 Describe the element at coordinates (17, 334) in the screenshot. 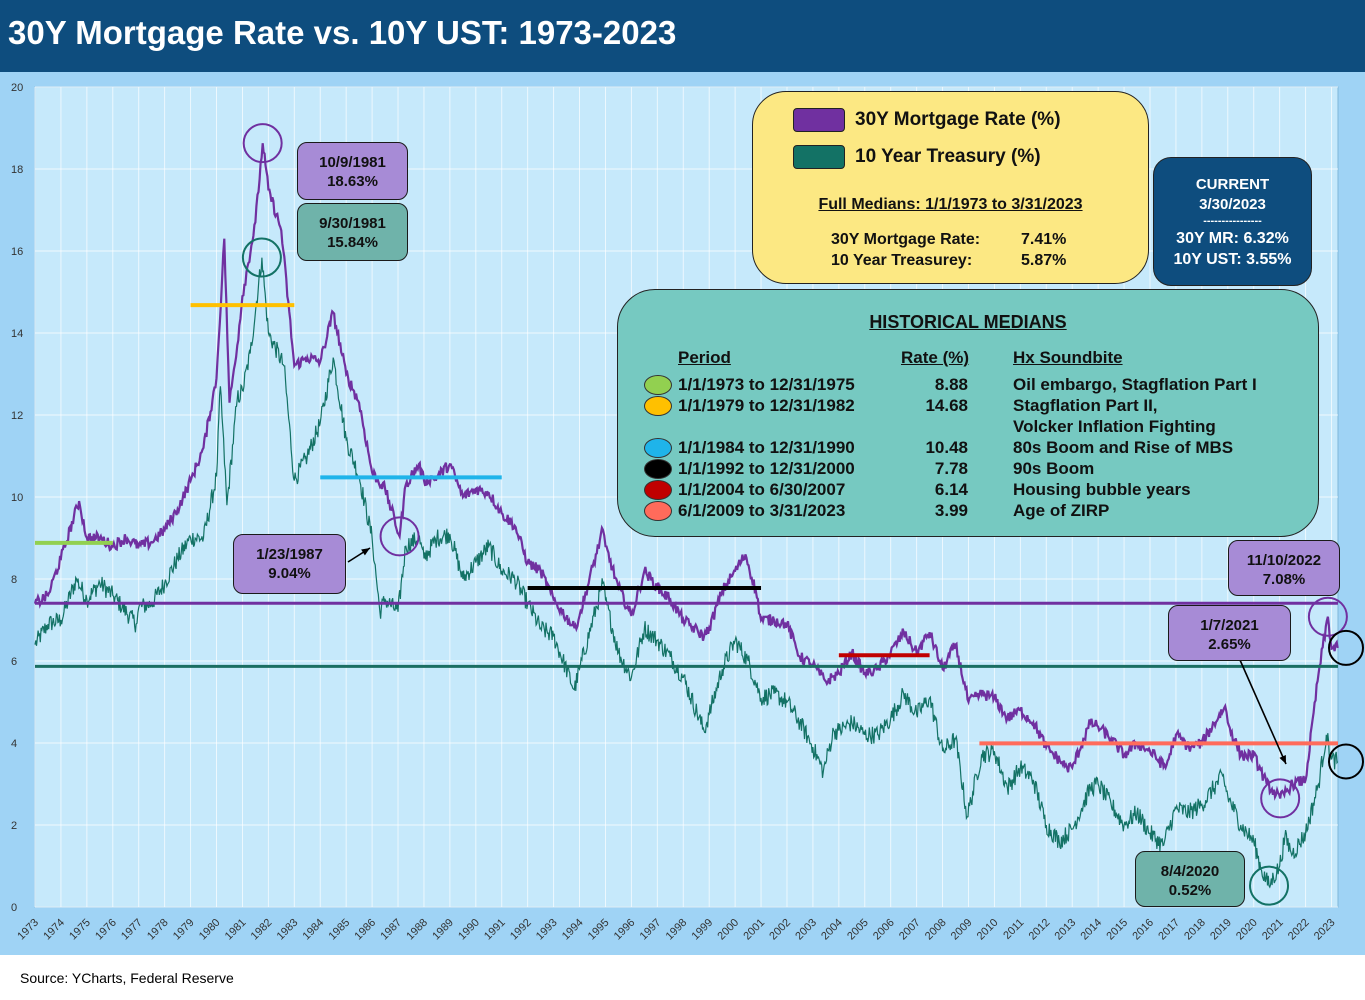

I see `y-tick-label: 14` at that location.